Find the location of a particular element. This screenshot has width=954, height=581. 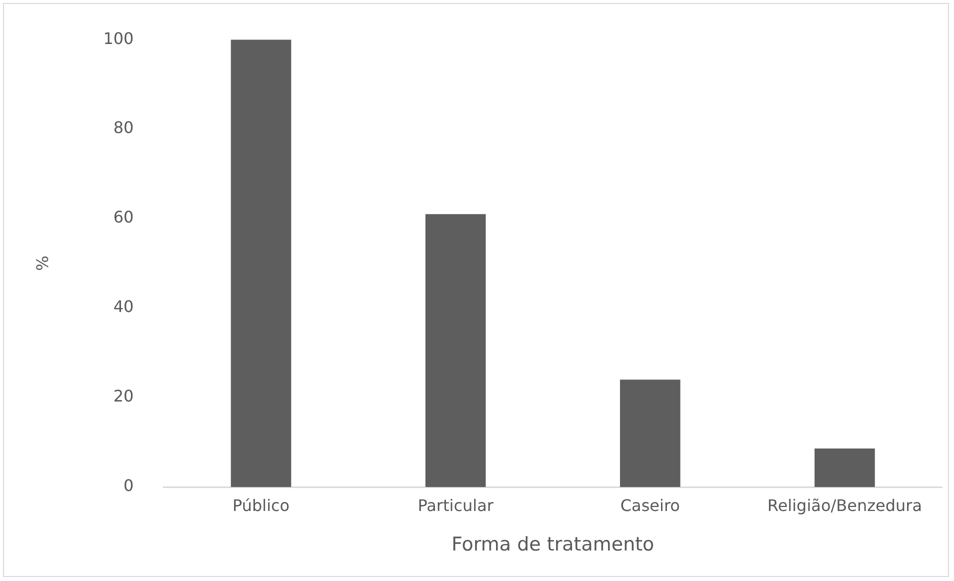

x-tick-label: Particular is located at coordinates (456, 505).